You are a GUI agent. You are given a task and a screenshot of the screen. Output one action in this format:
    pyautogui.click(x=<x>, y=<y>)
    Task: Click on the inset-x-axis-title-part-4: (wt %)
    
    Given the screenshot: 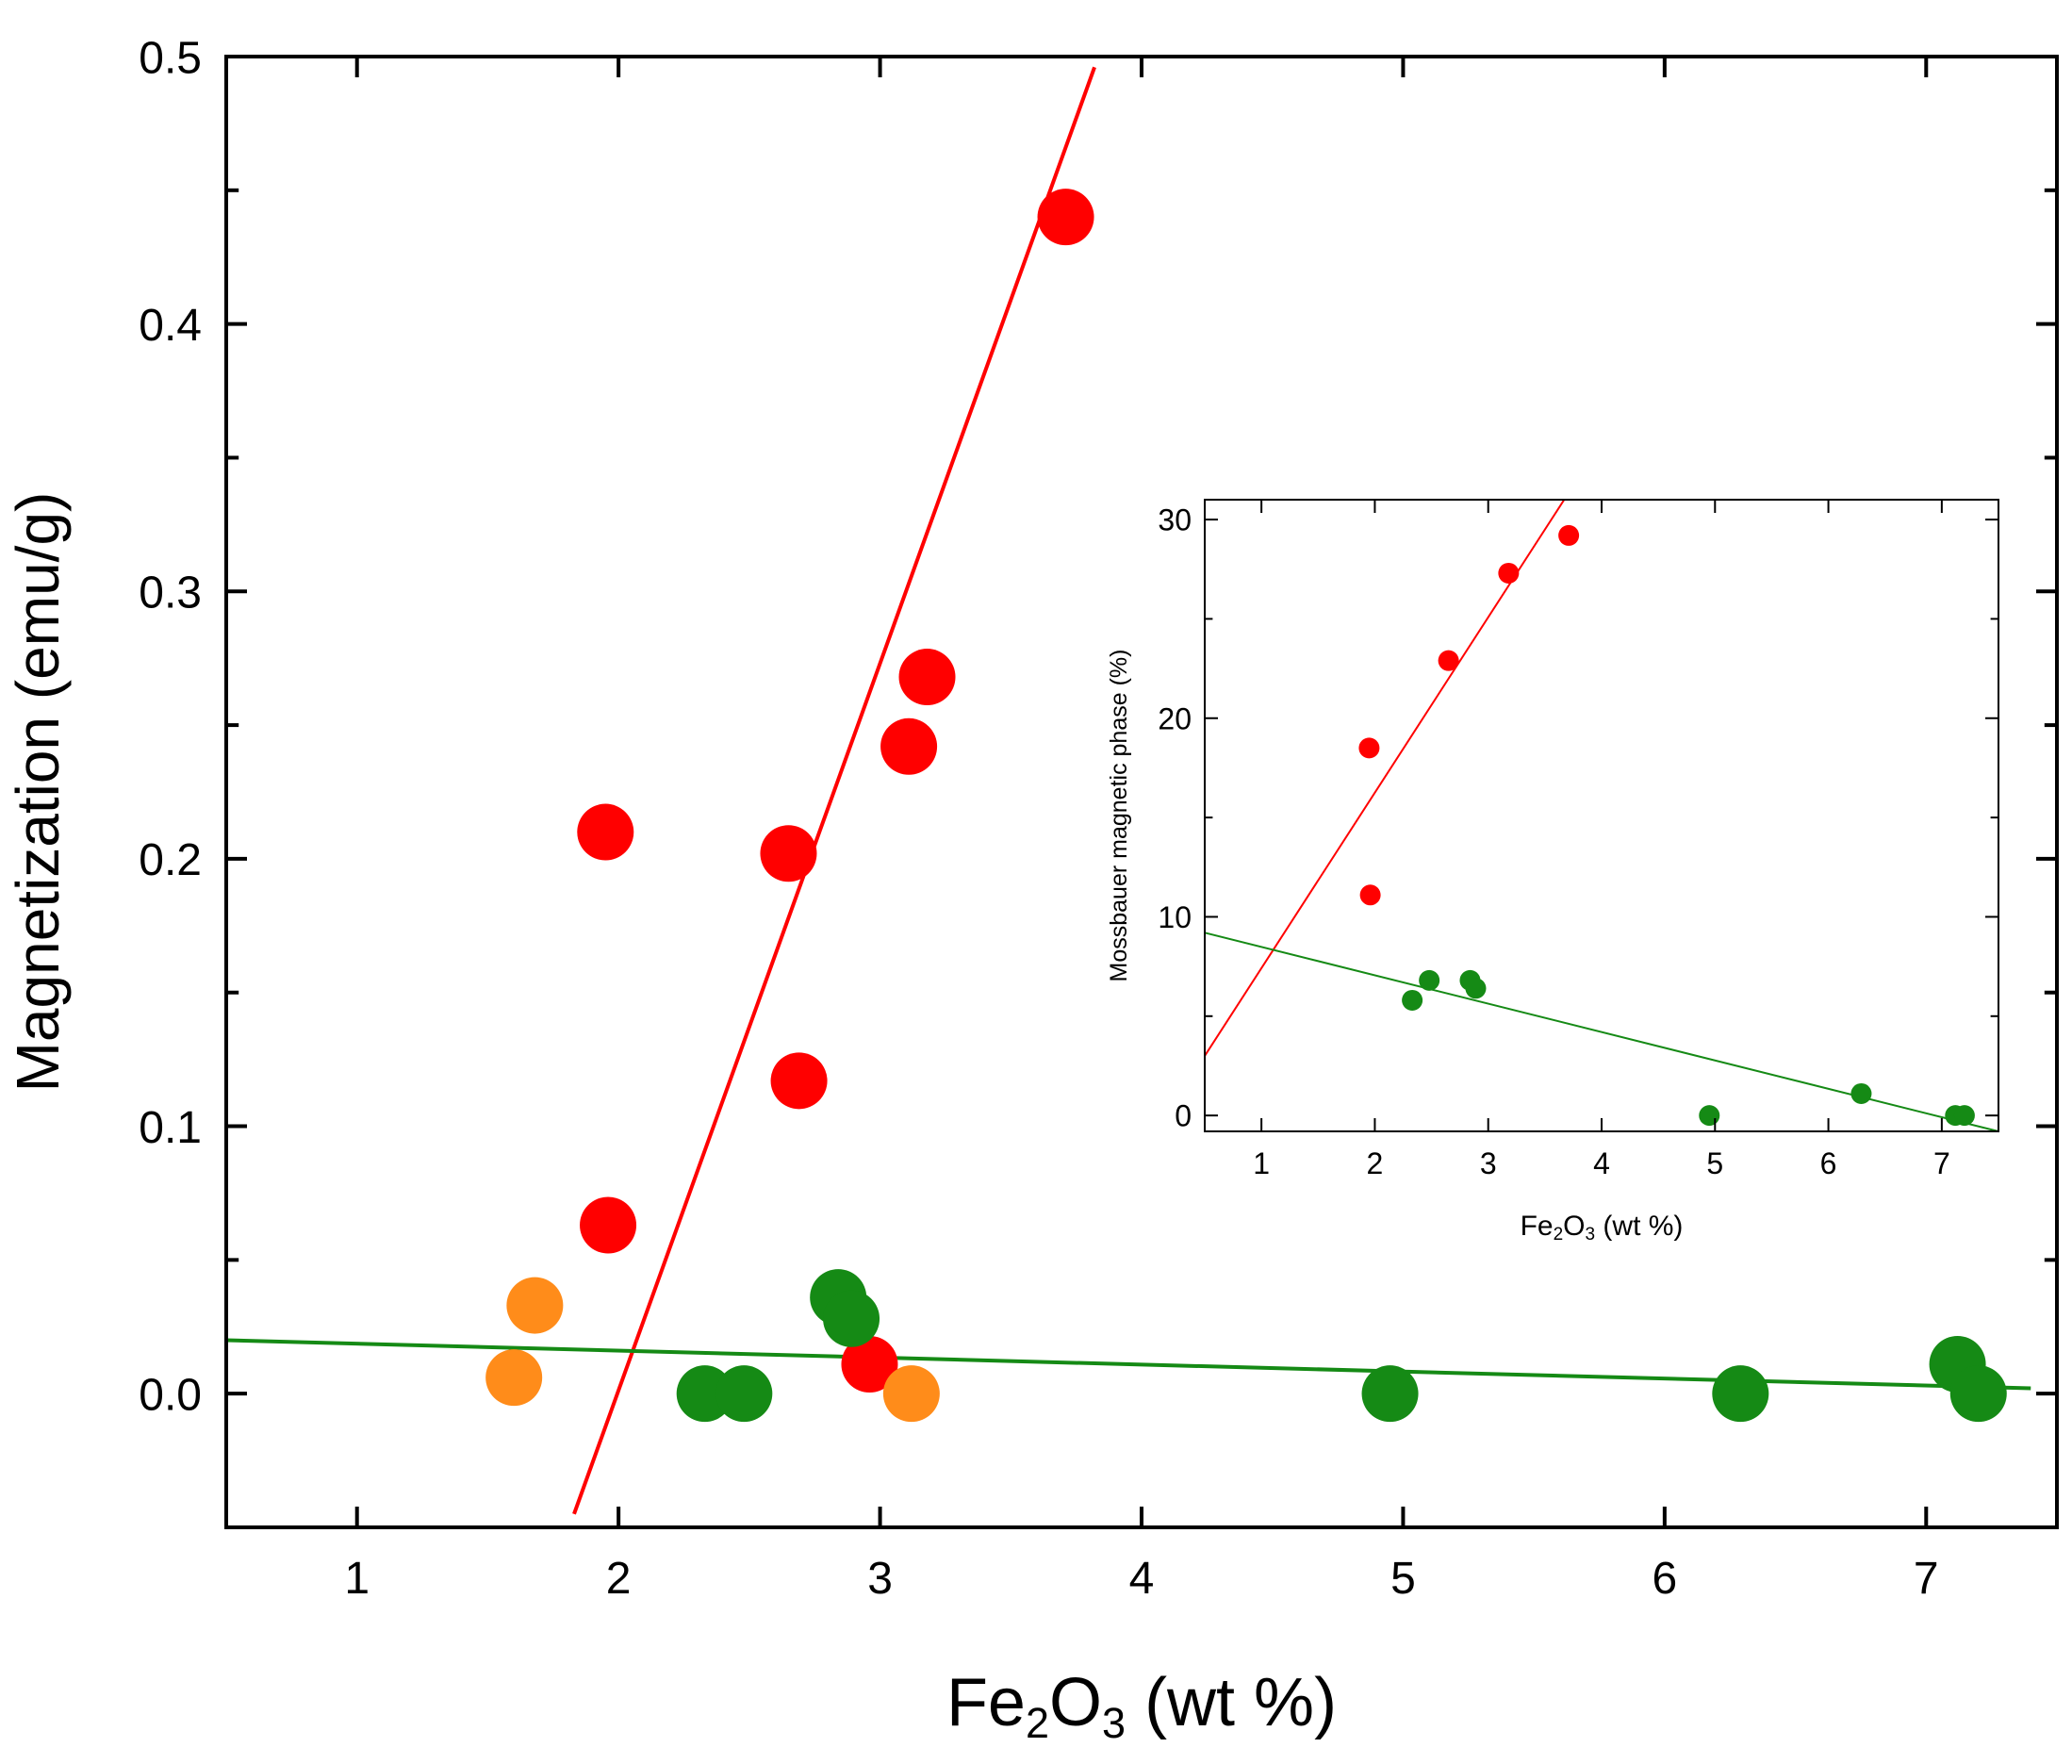 What is the action you would take?
    pyautogui.click(x=1639, y=1226)
    